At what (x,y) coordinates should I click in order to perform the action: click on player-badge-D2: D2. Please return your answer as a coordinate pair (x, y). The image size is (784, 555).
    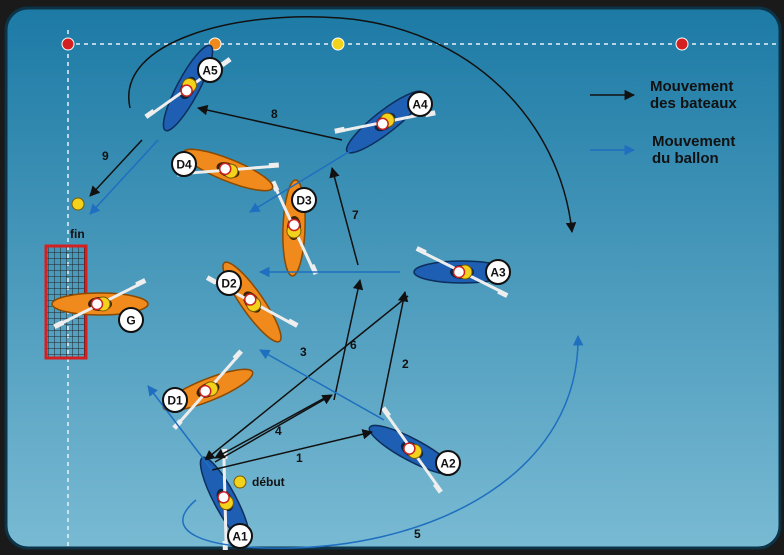
    Looking at the image, I should click on (229, 283).